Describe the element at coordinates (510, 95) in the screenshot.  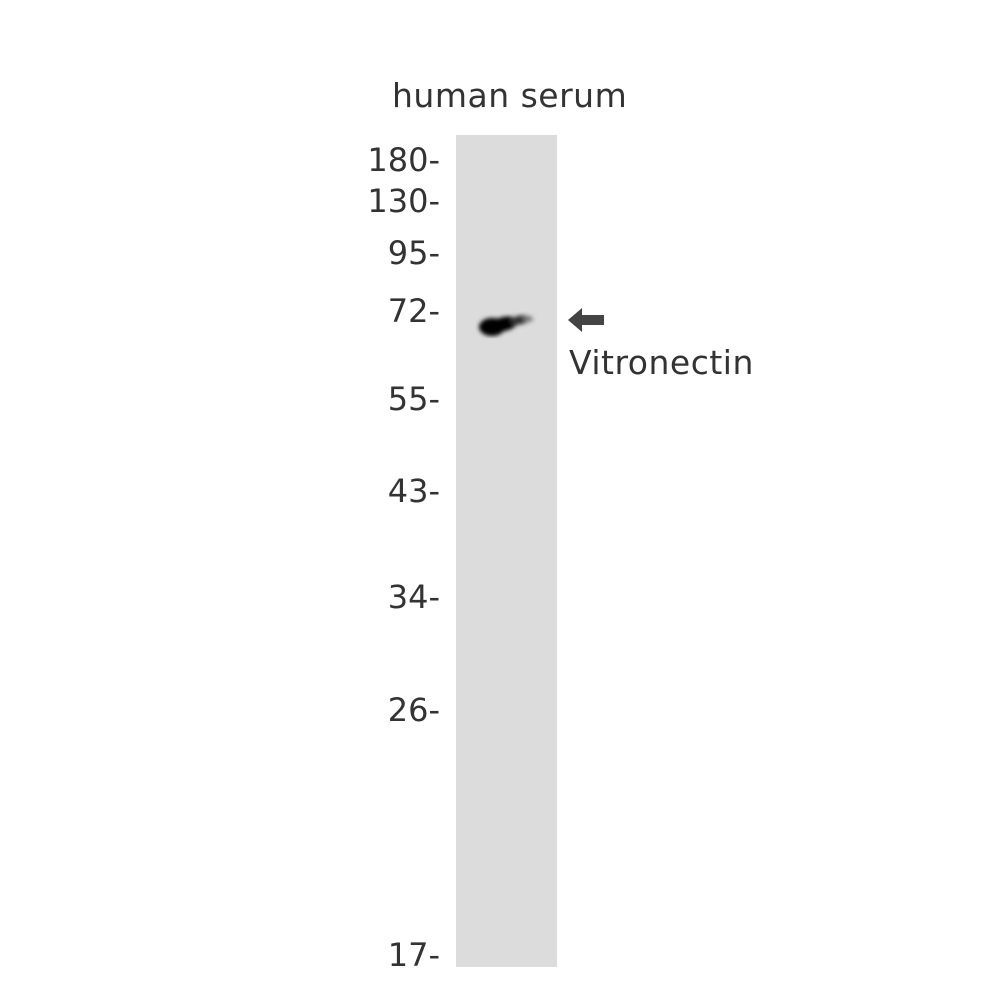
I see `sample-label: human serum` at that location.